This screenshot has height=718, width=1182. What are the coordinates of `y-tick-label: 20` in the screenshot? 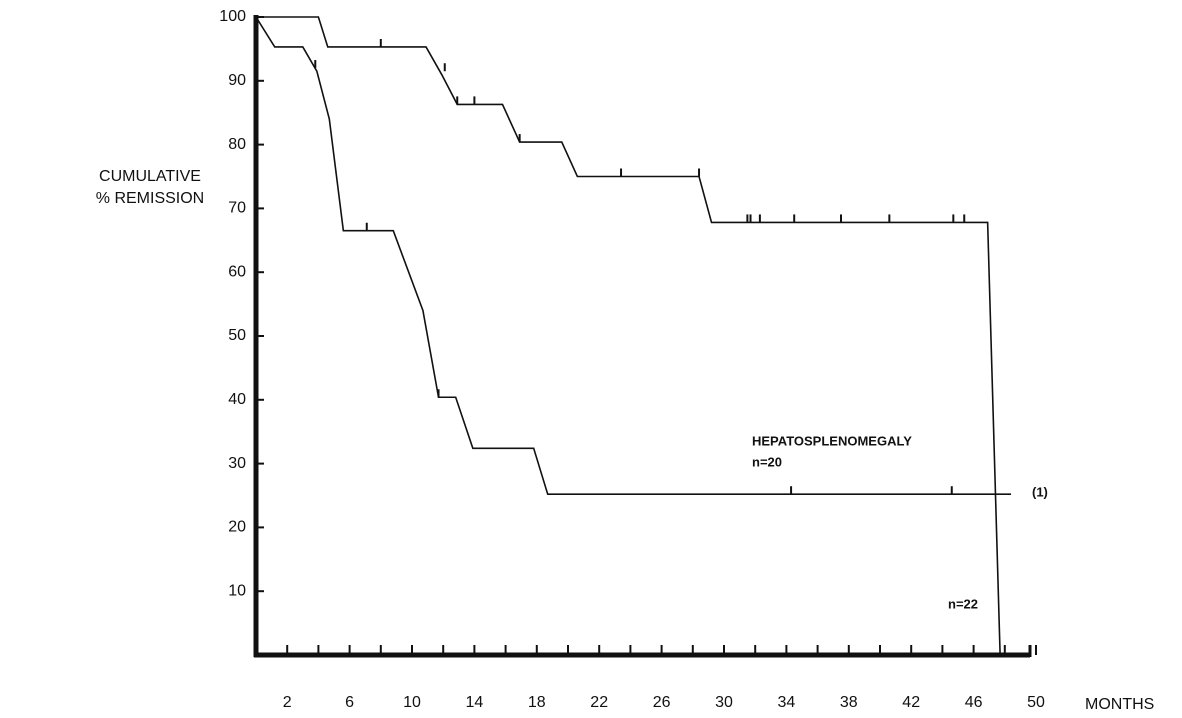 It's located at (237, 527).